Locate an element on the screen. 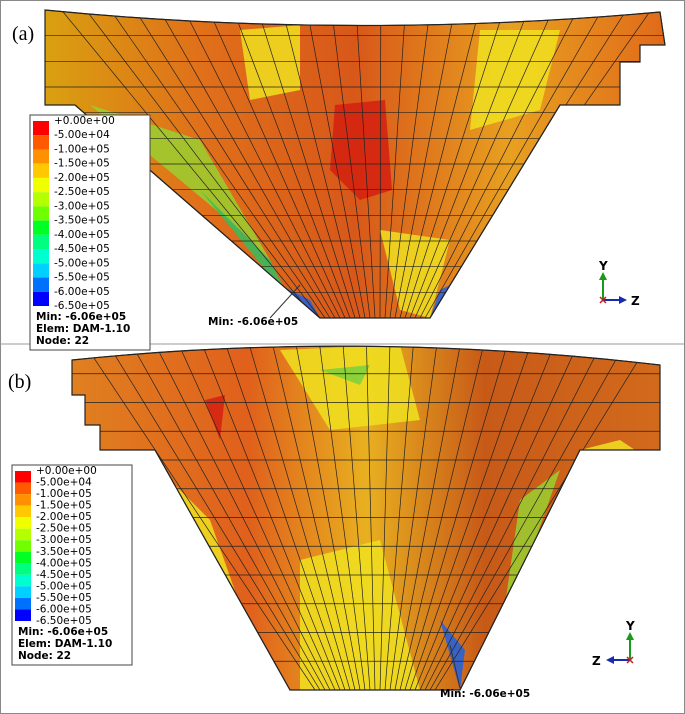 This screenshot has width=685, height=714. min-info: Min: -6.06e+05 is located at coordinates (81, 317).